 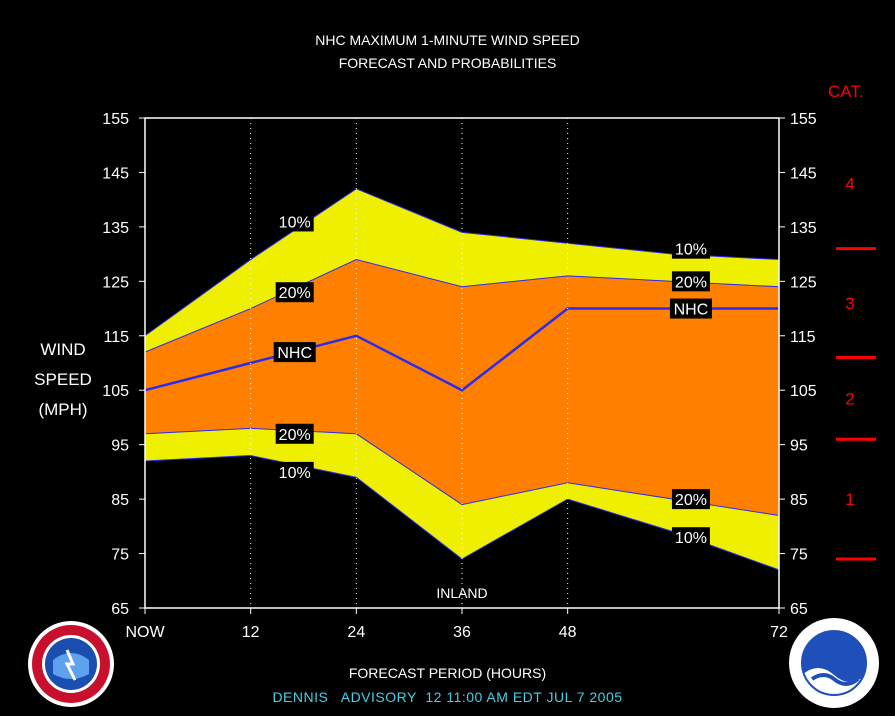 I want to click on y-tick-label-right: 65, so click(x=799, y=609).